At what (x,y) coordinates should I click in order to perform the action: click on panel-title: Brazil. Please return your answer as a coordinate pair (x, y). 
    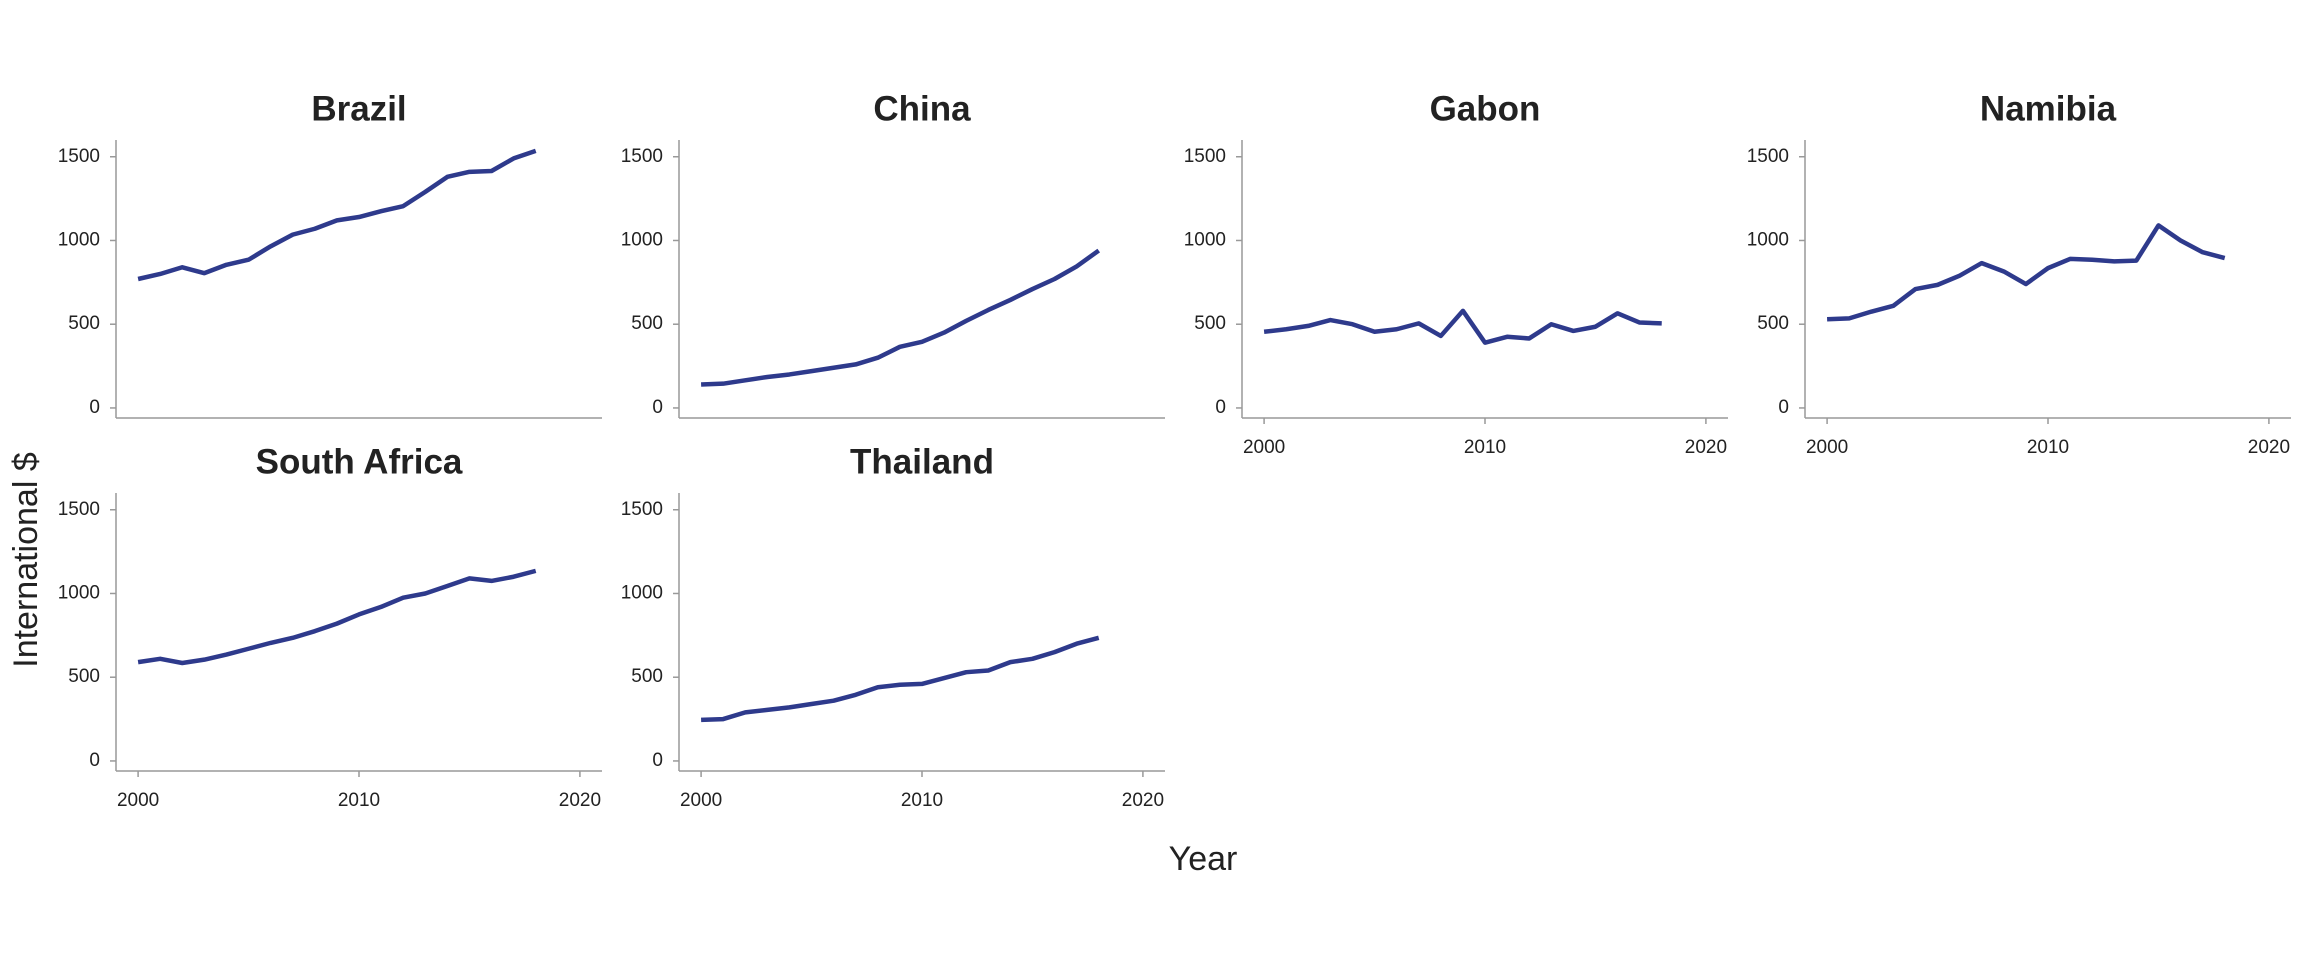
    Looking at the image, I should click on (358, 108).